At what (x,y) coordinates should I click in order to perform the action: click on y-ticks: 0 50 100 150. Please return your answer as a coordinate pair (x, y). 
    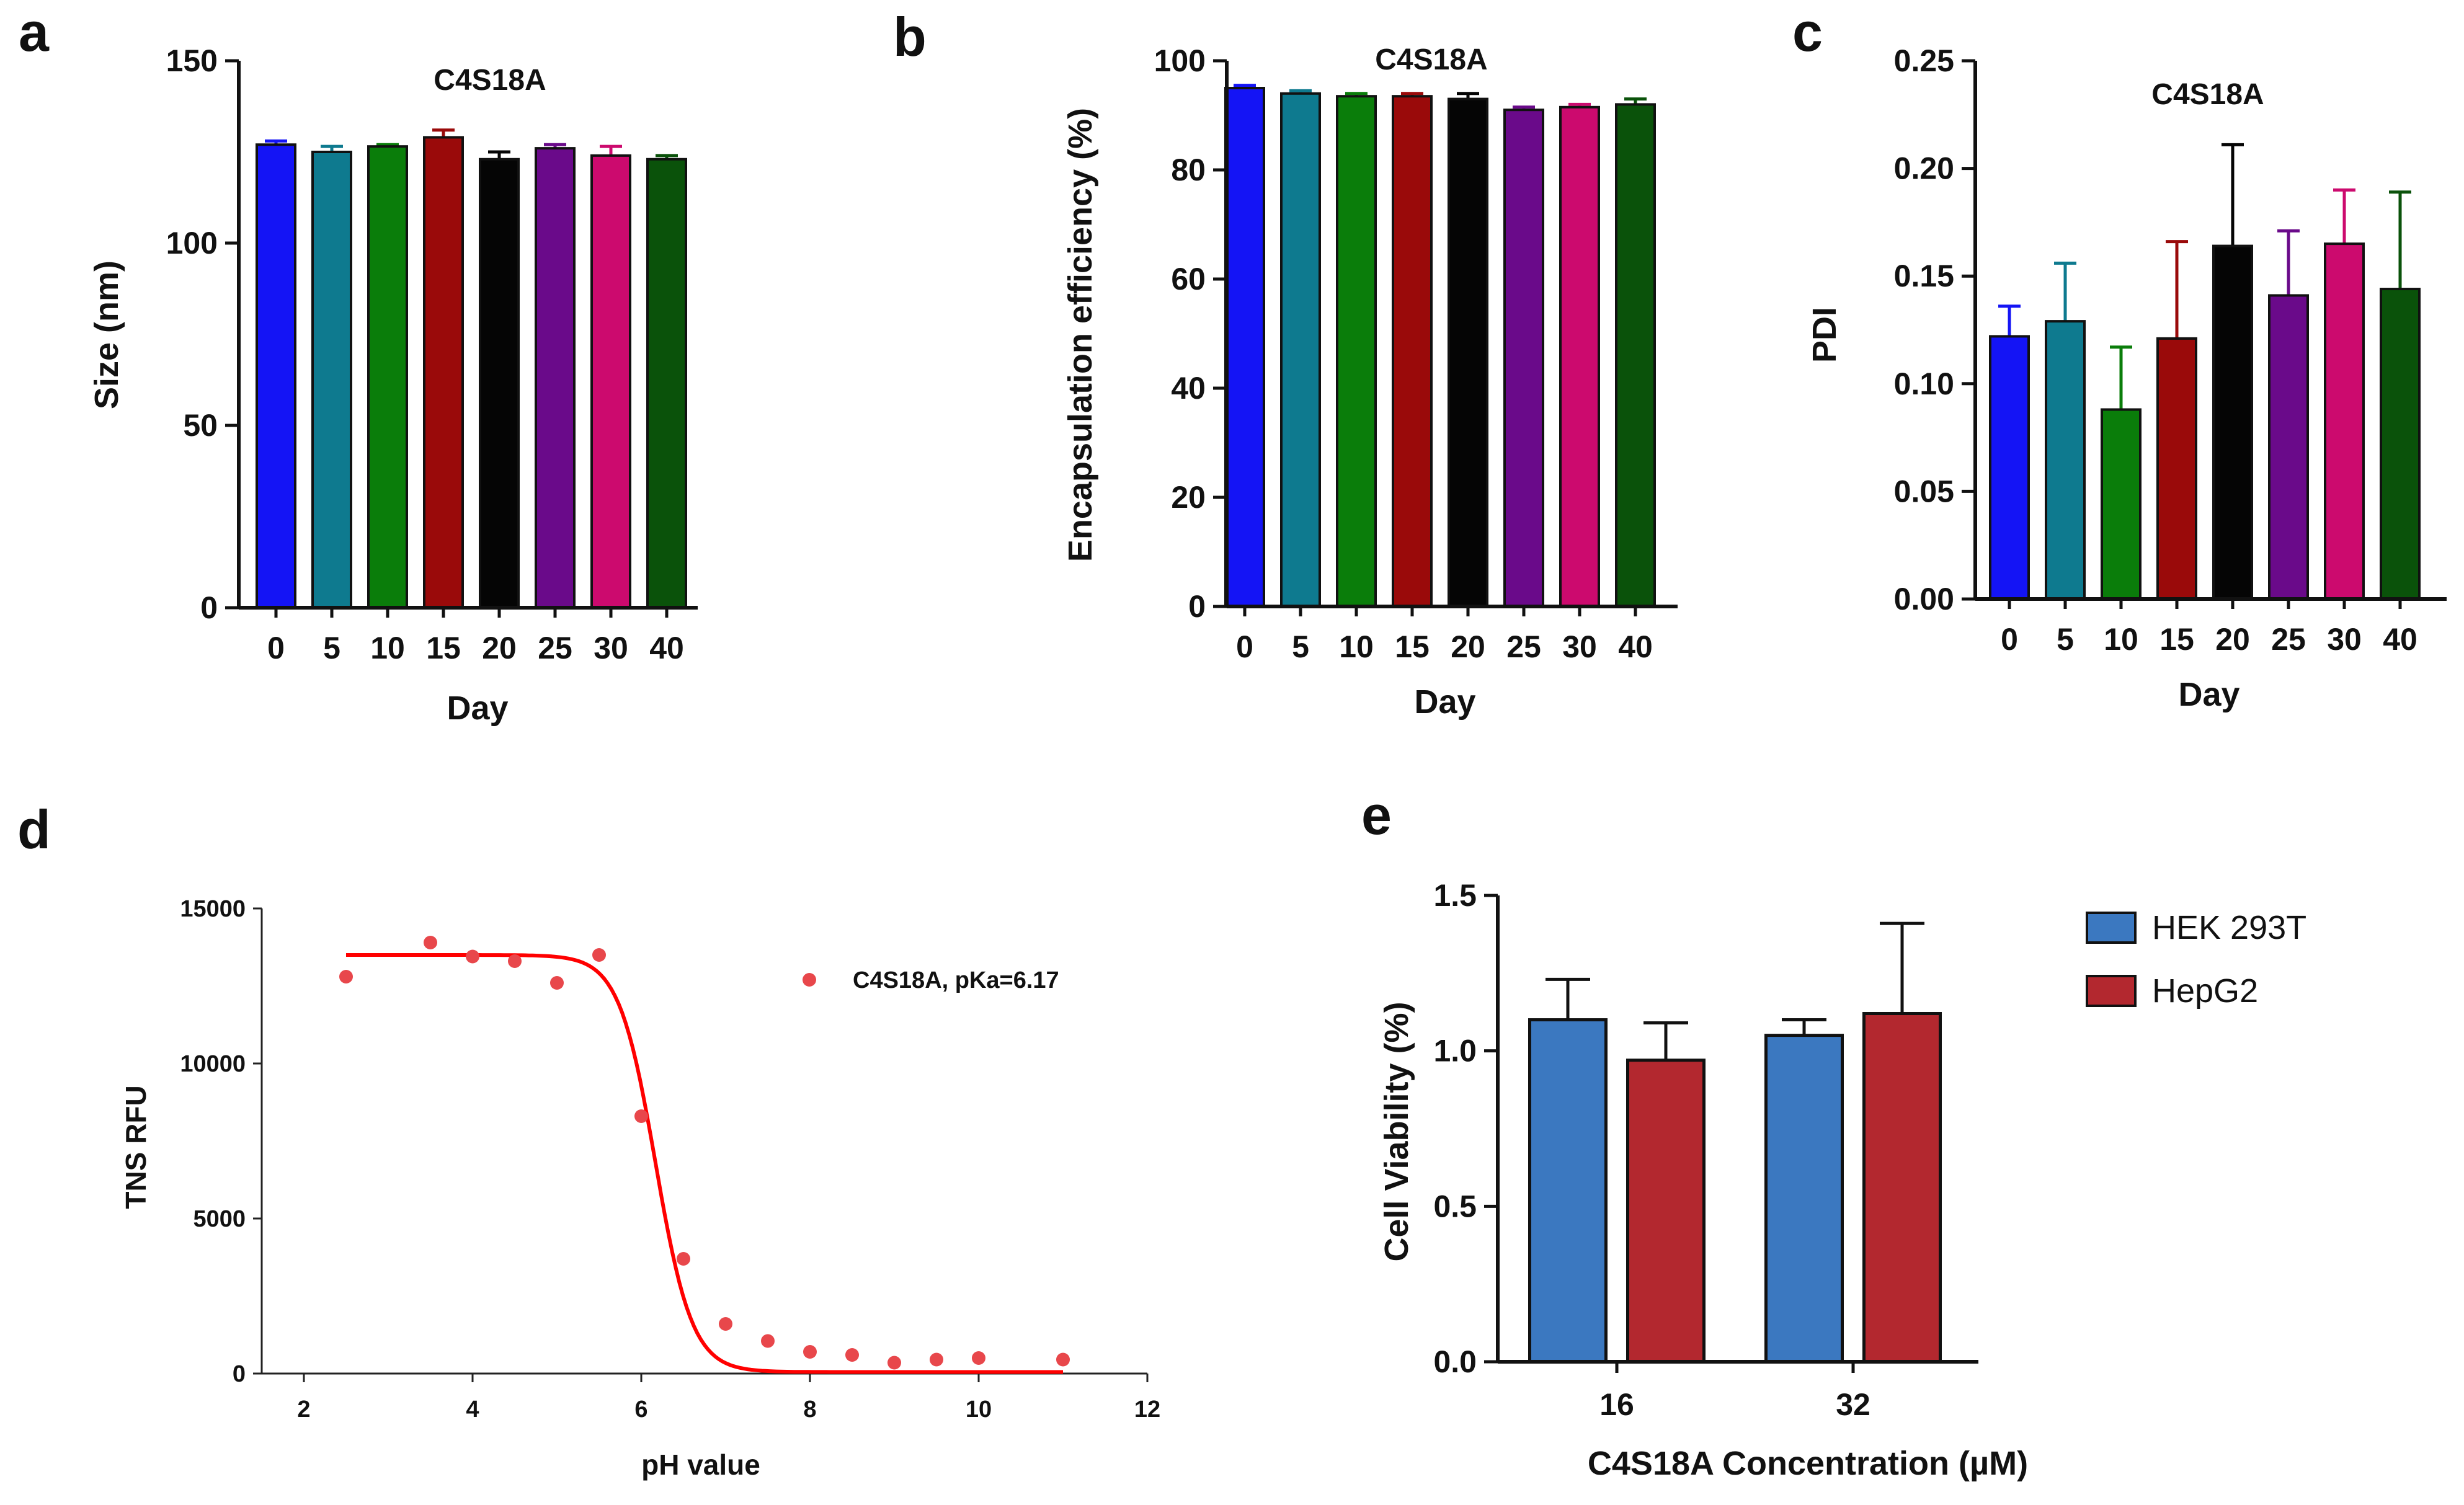
    Looking at the image, I should click on (203, 334).